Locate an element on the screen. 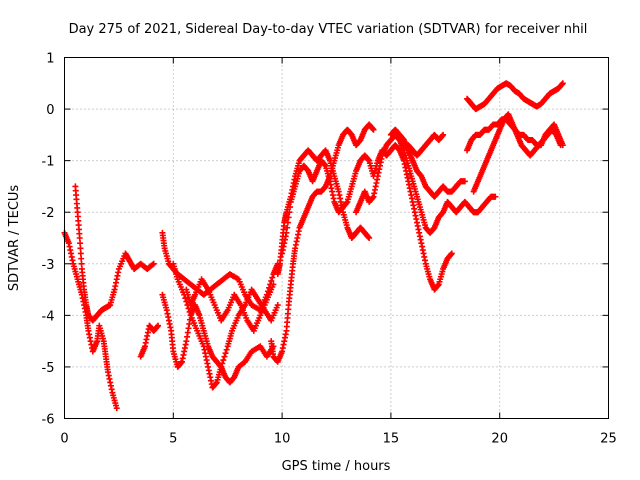 This screenshot has width=640, height=480. y-tick-label: -5 is located at coordinates (48, 368).